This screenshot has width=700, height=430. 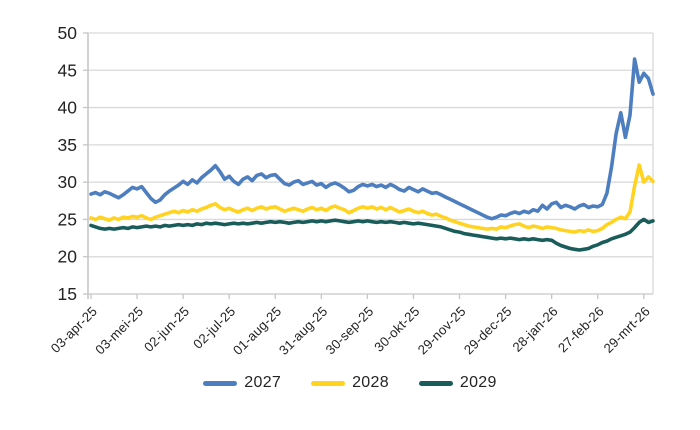 I want to click on x-axis-label: 03-mei-25, so click(x=119, y=331).